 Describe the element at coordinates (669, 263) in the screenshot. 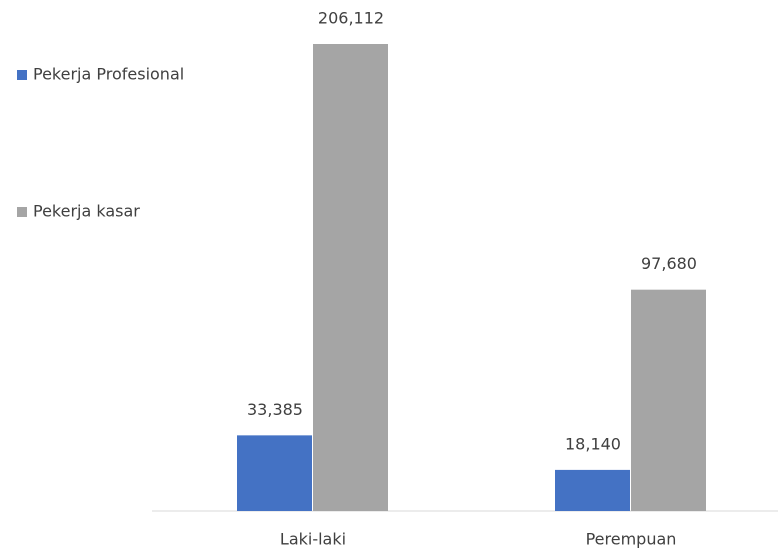

I see `data-label: 97,680` at that location.